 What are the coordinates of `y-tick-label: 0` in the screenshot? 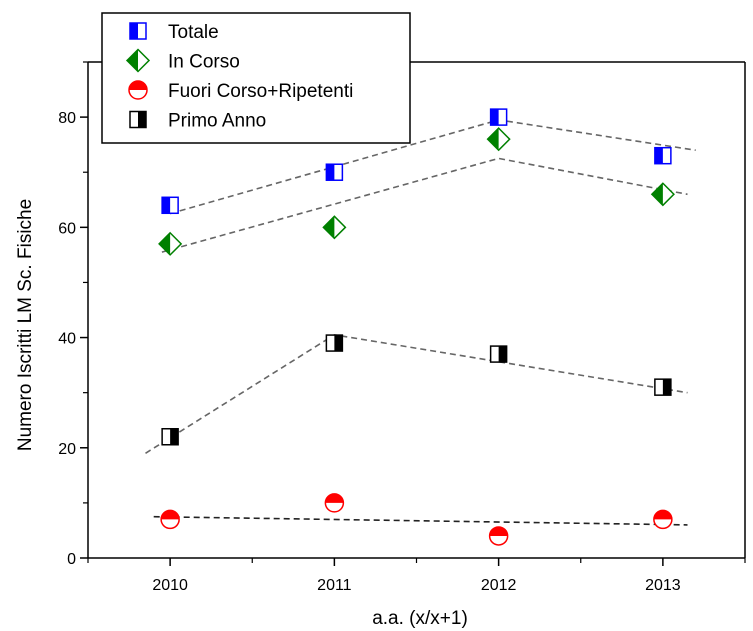 It's located at (71, 559).